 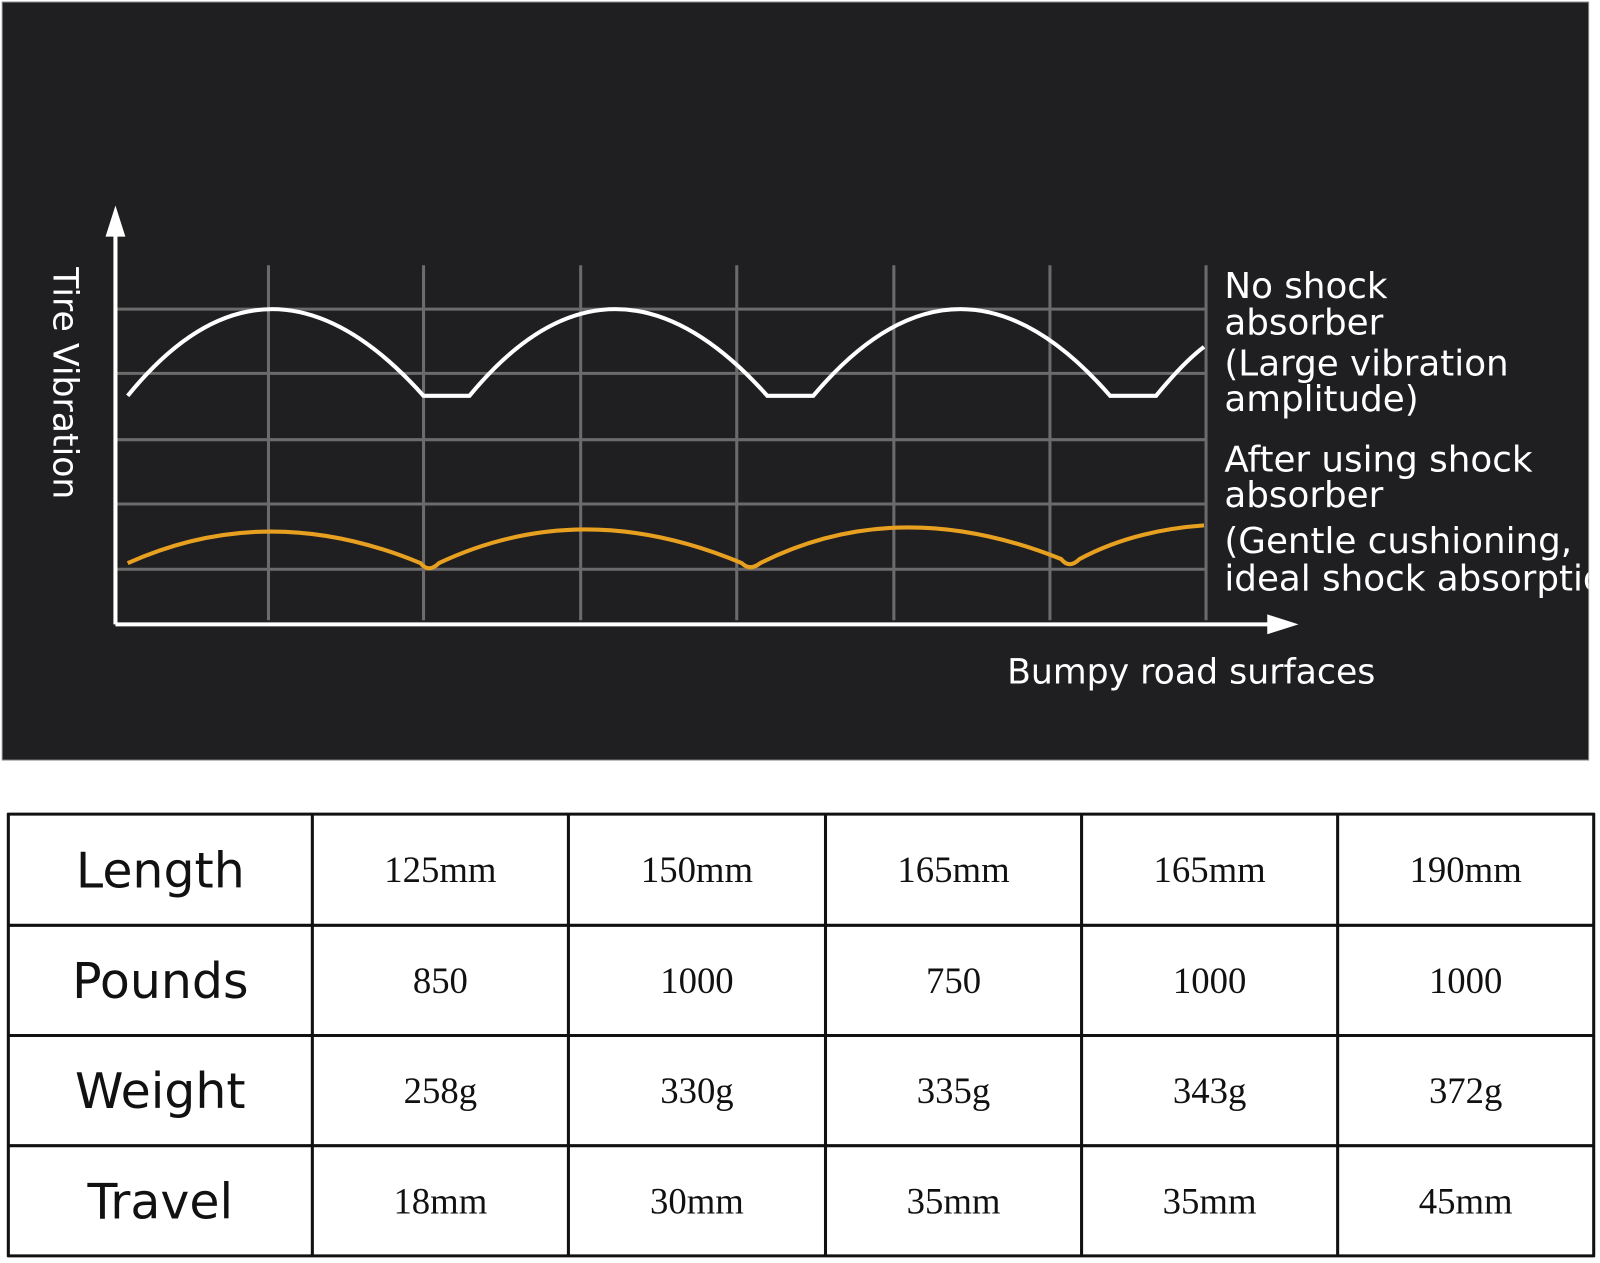 I want to click on annotation-line: amplitude), so click(x=1321, y=399).